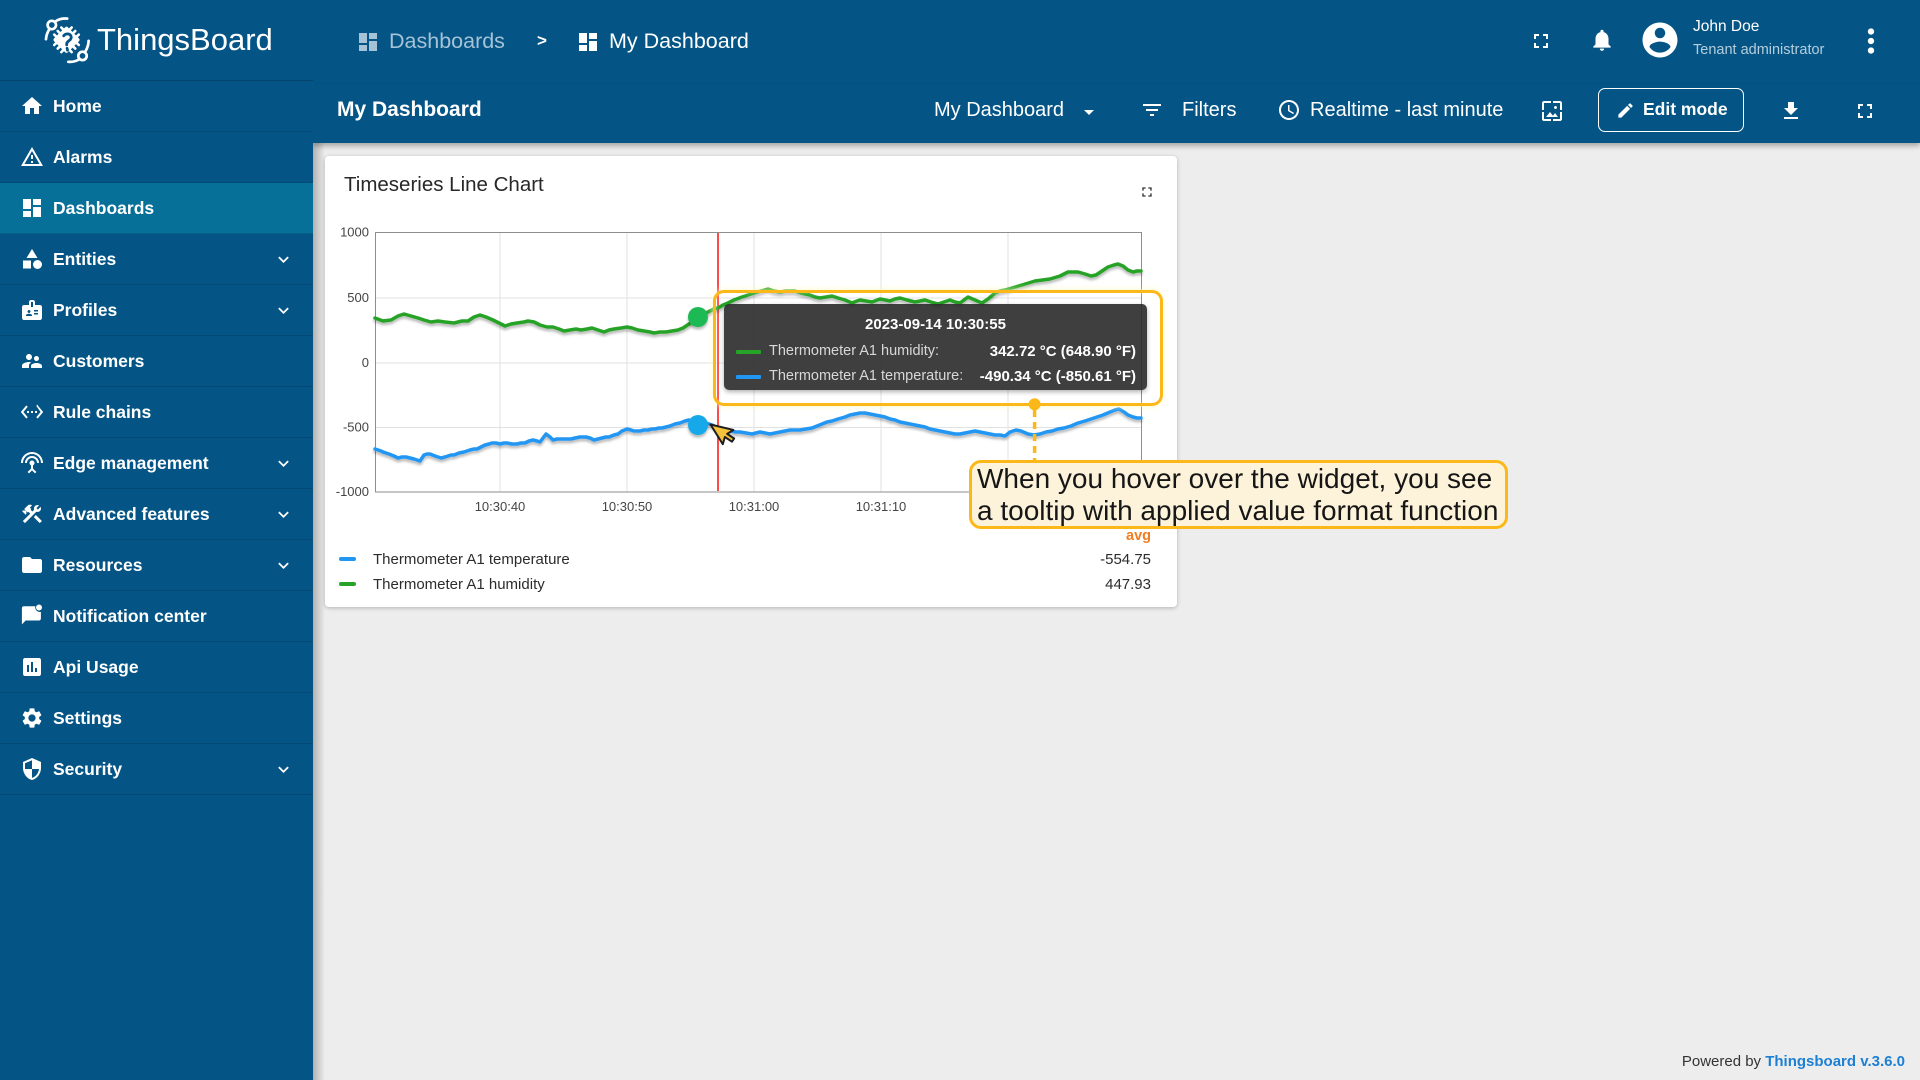  What do you see at coordinates (356, 427) in the screenshot?
I see `svg-text: -500` at bounding box center [356, 427].